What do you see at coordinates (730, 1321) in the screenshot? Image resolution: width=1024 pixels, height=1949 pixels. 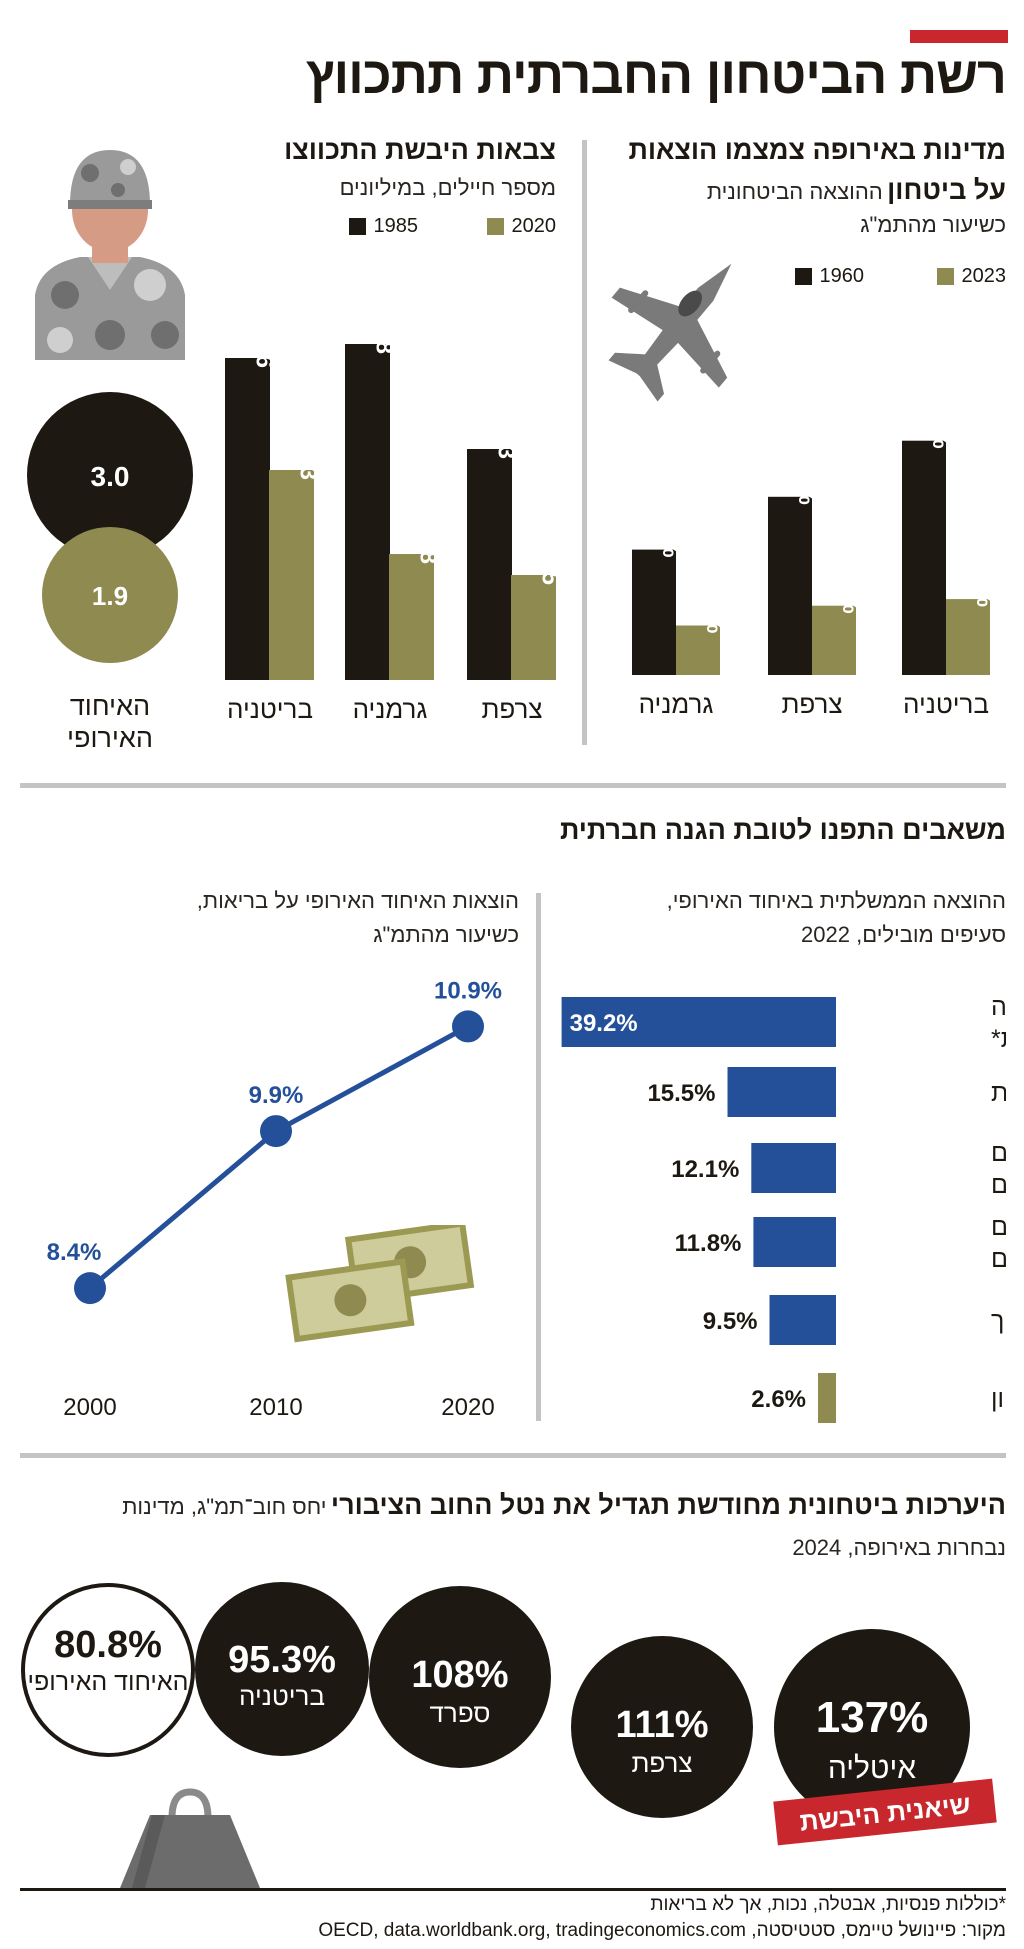 I see `gov-bar-value-4: 9.5%` at bounding box center [730, 1321].